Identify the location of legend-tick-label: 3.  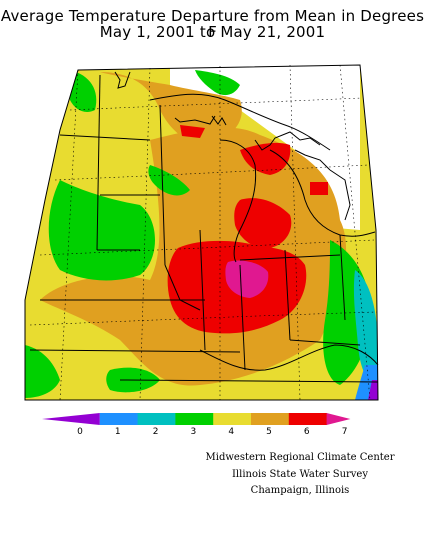
(194, 432).